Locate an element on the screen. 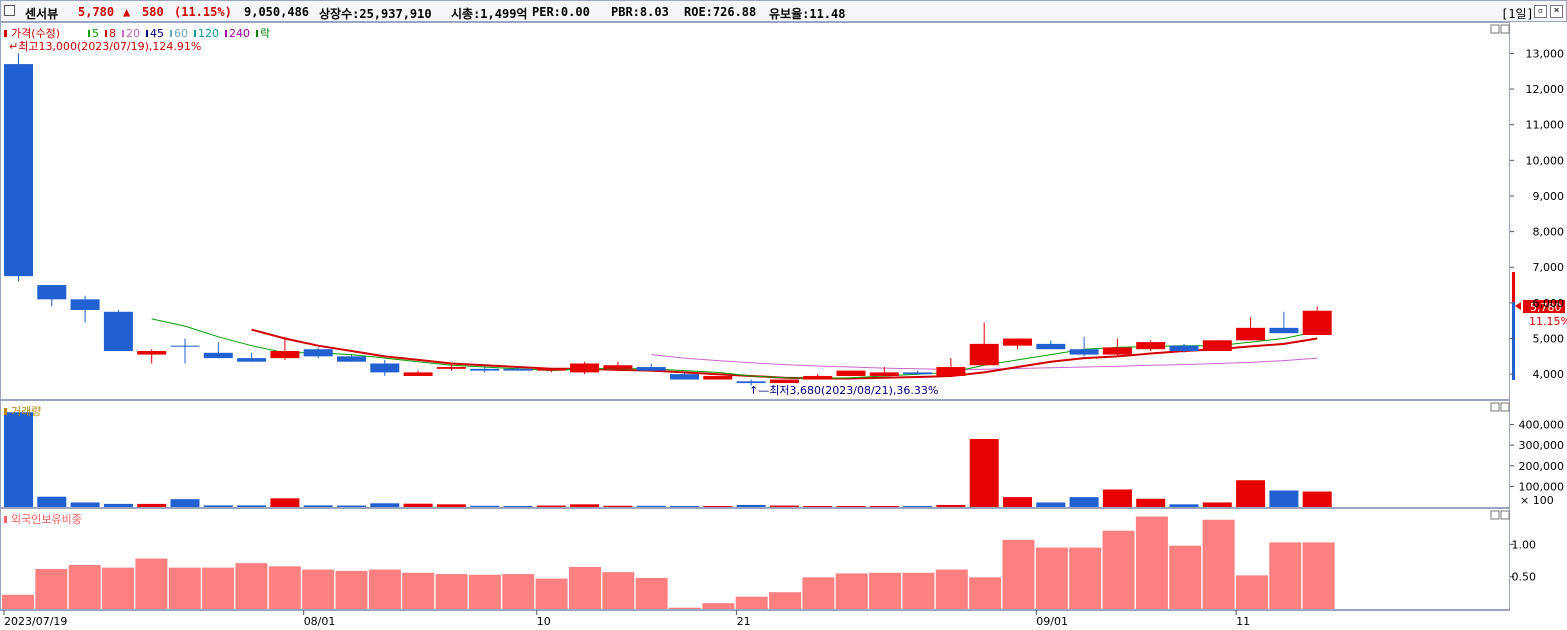  moving-average-ma20 is located at coordinates (984, 362).